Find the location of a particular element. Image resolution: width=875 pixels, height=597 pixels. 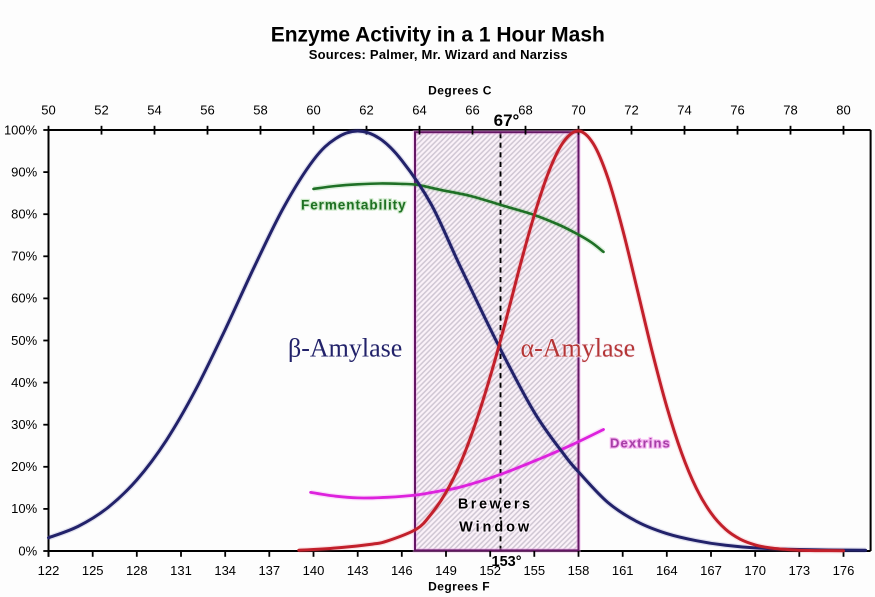

svg-text: 137 is located at coordinates (269, 570).